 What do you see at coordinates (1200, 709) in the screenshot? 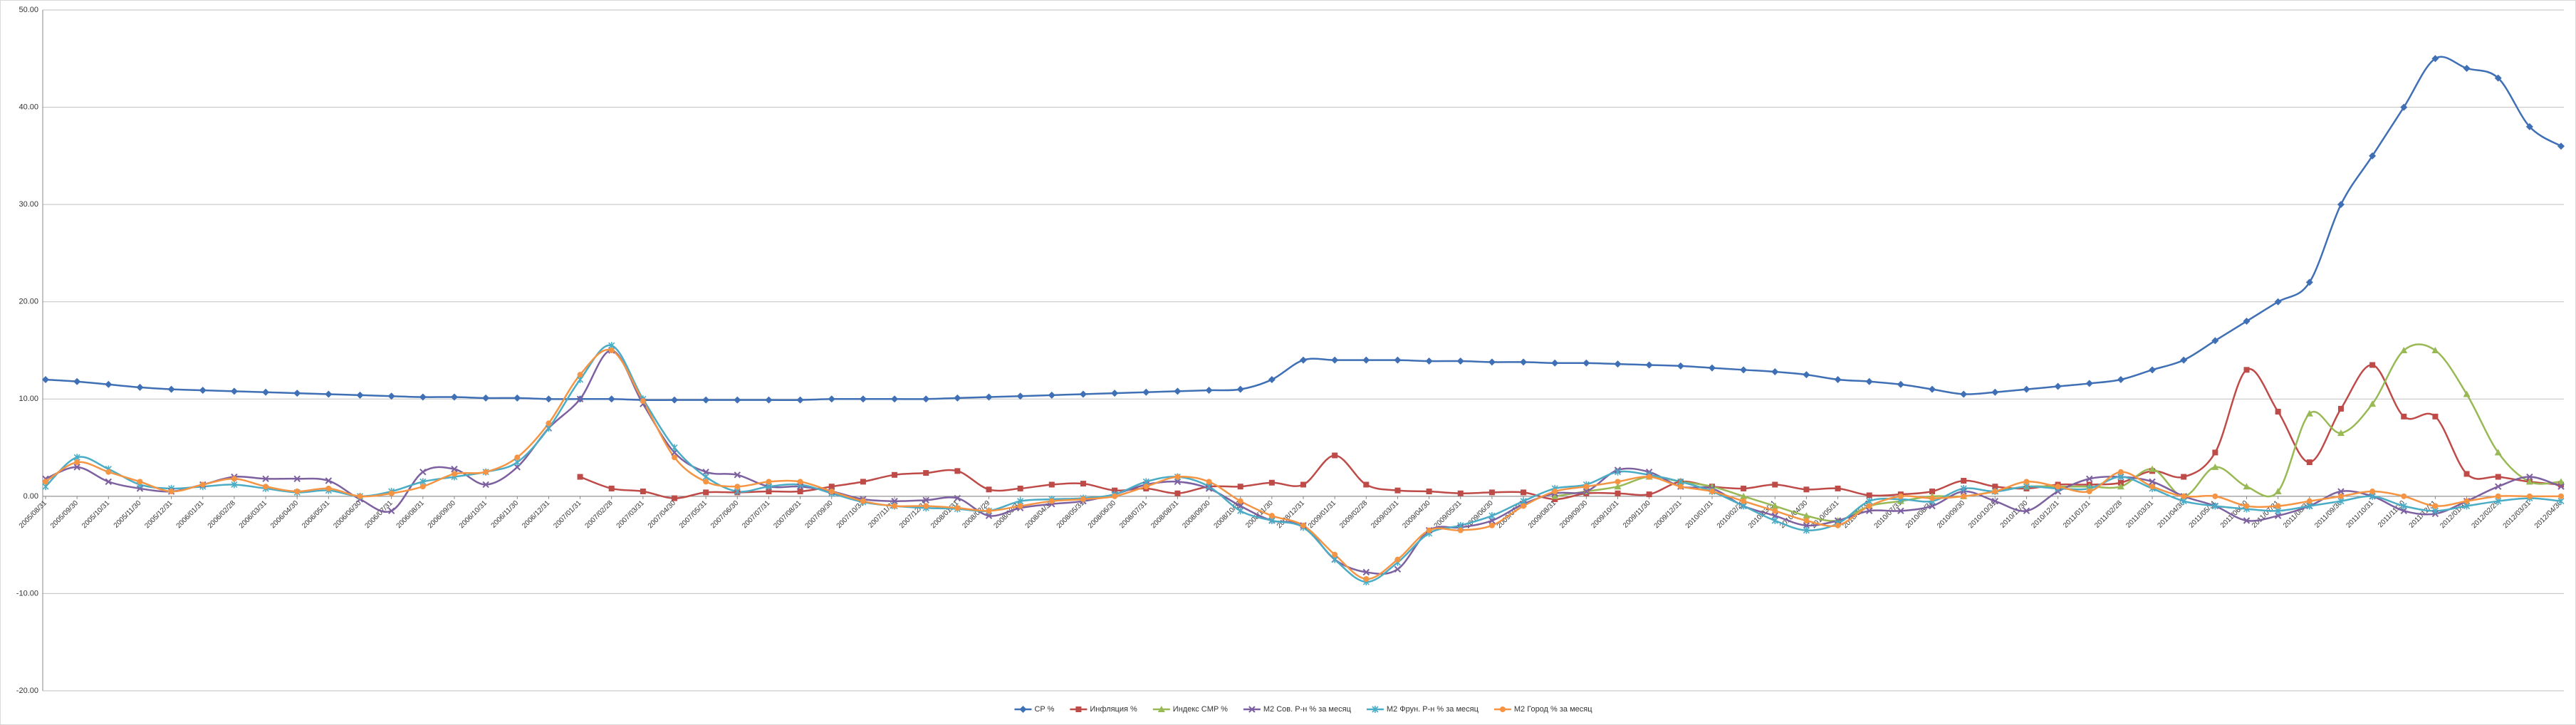
I see `legend-label: Индекс CMP %` at bounding box center [1200, 709].